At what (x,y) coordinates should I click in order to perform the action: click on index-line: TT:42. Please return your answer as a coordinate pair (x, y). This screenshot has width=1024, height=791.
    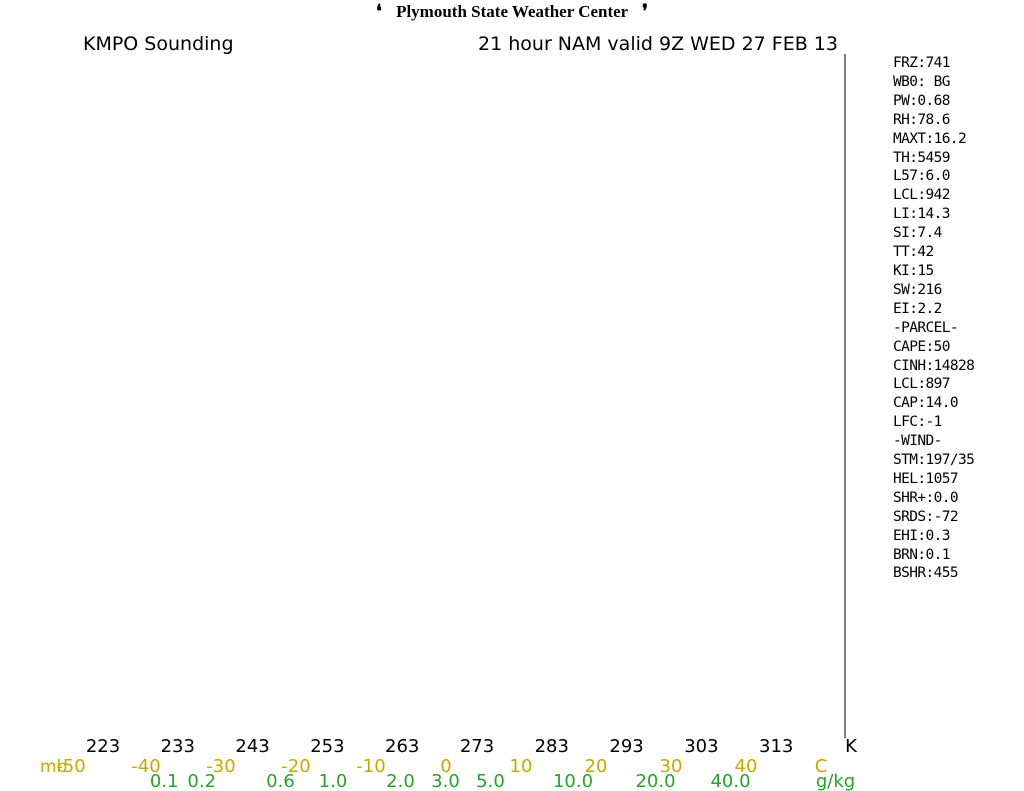
    Looking at the image, I should click on (913, 252).